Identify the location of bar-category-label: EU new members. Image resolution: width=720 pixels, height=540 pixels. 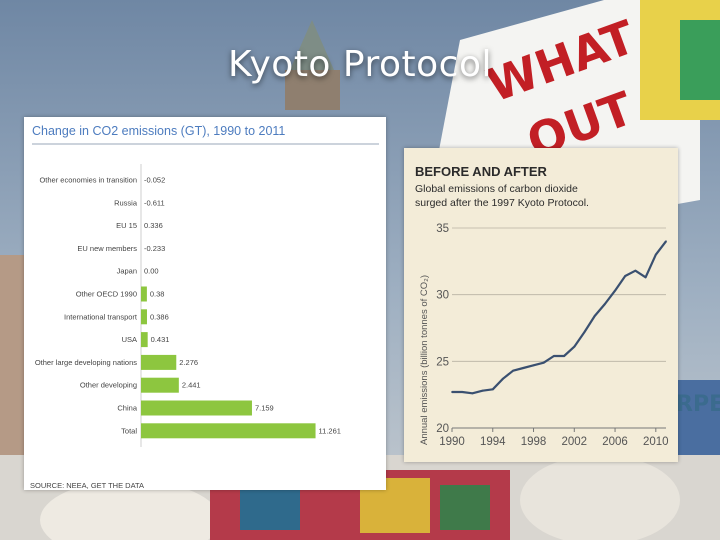
(107, 248).